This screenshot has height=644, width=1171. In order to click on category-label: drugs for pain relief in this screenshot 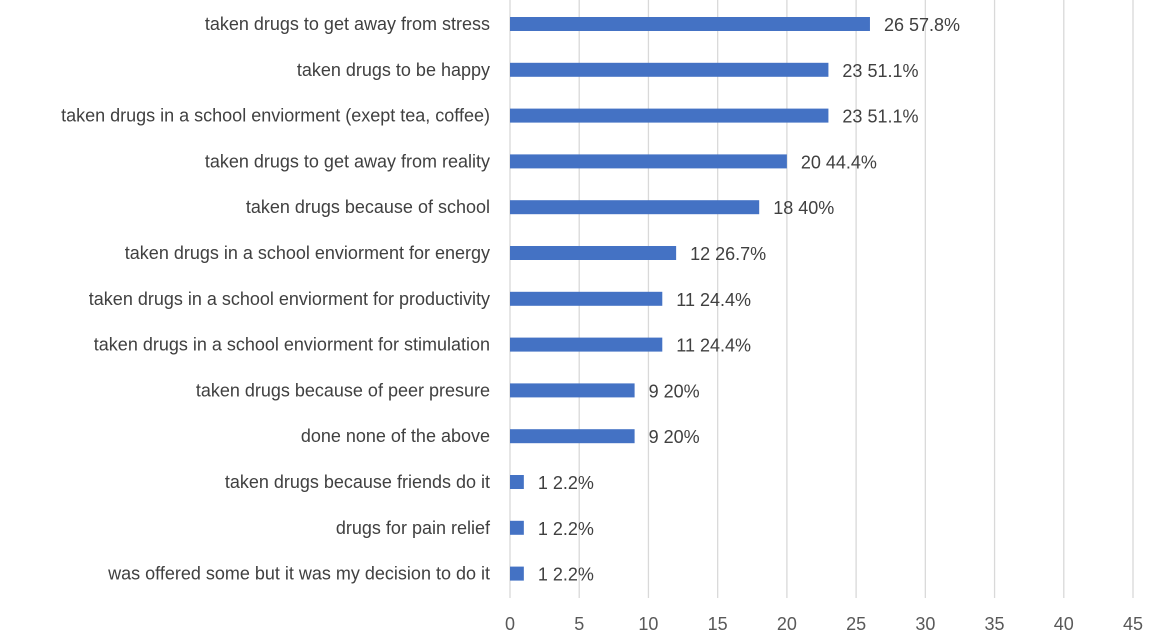, I will do `click(413, 528)`.